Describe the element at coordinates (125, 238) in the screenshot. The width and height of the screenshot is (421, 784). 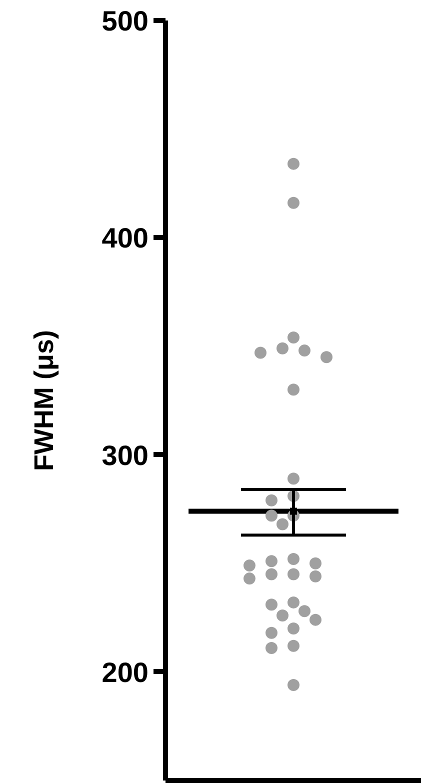
I see `y-tick-label: 400` at that location.